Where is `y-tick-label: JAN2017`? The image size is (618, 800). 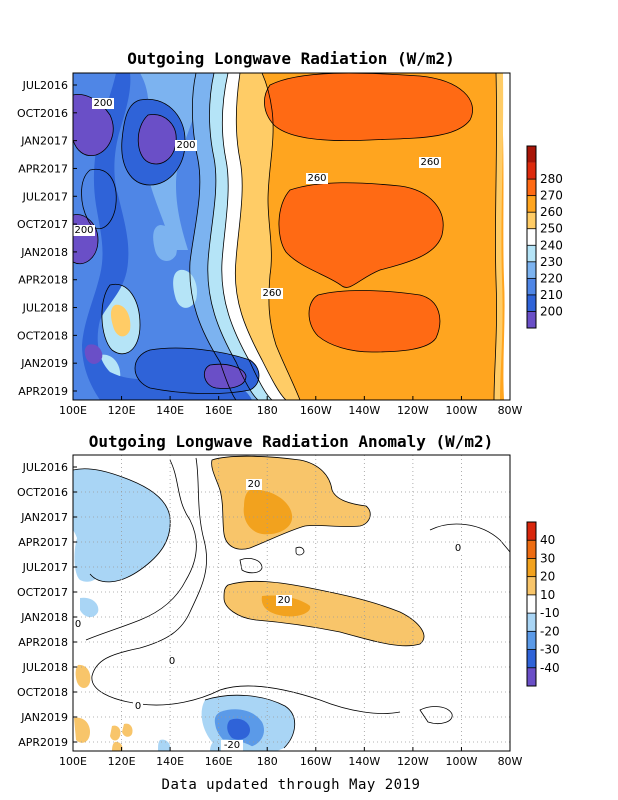
y-tick-label: JAN2017 is located at coordinates (44, 517).